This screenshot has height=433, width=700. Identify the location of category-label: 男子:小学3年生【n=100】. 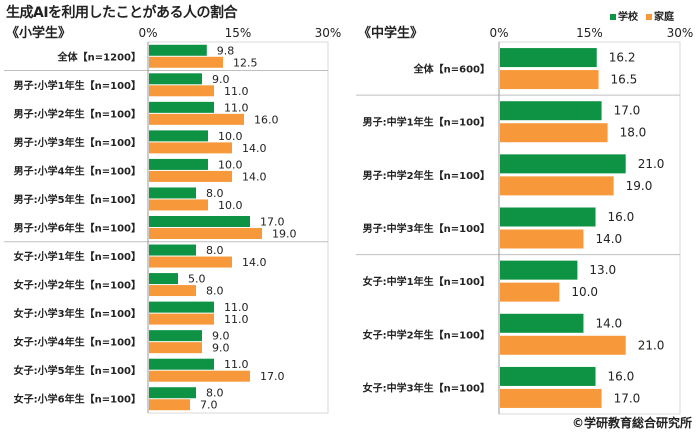
(77, 142).